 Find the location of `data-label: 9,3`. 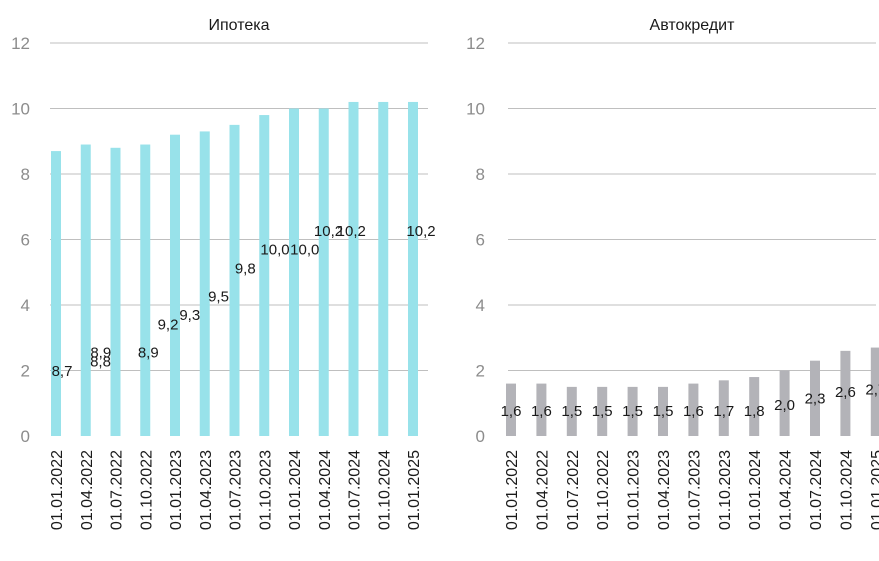

data-label: 9,3 is located at coordinates (189, 315).